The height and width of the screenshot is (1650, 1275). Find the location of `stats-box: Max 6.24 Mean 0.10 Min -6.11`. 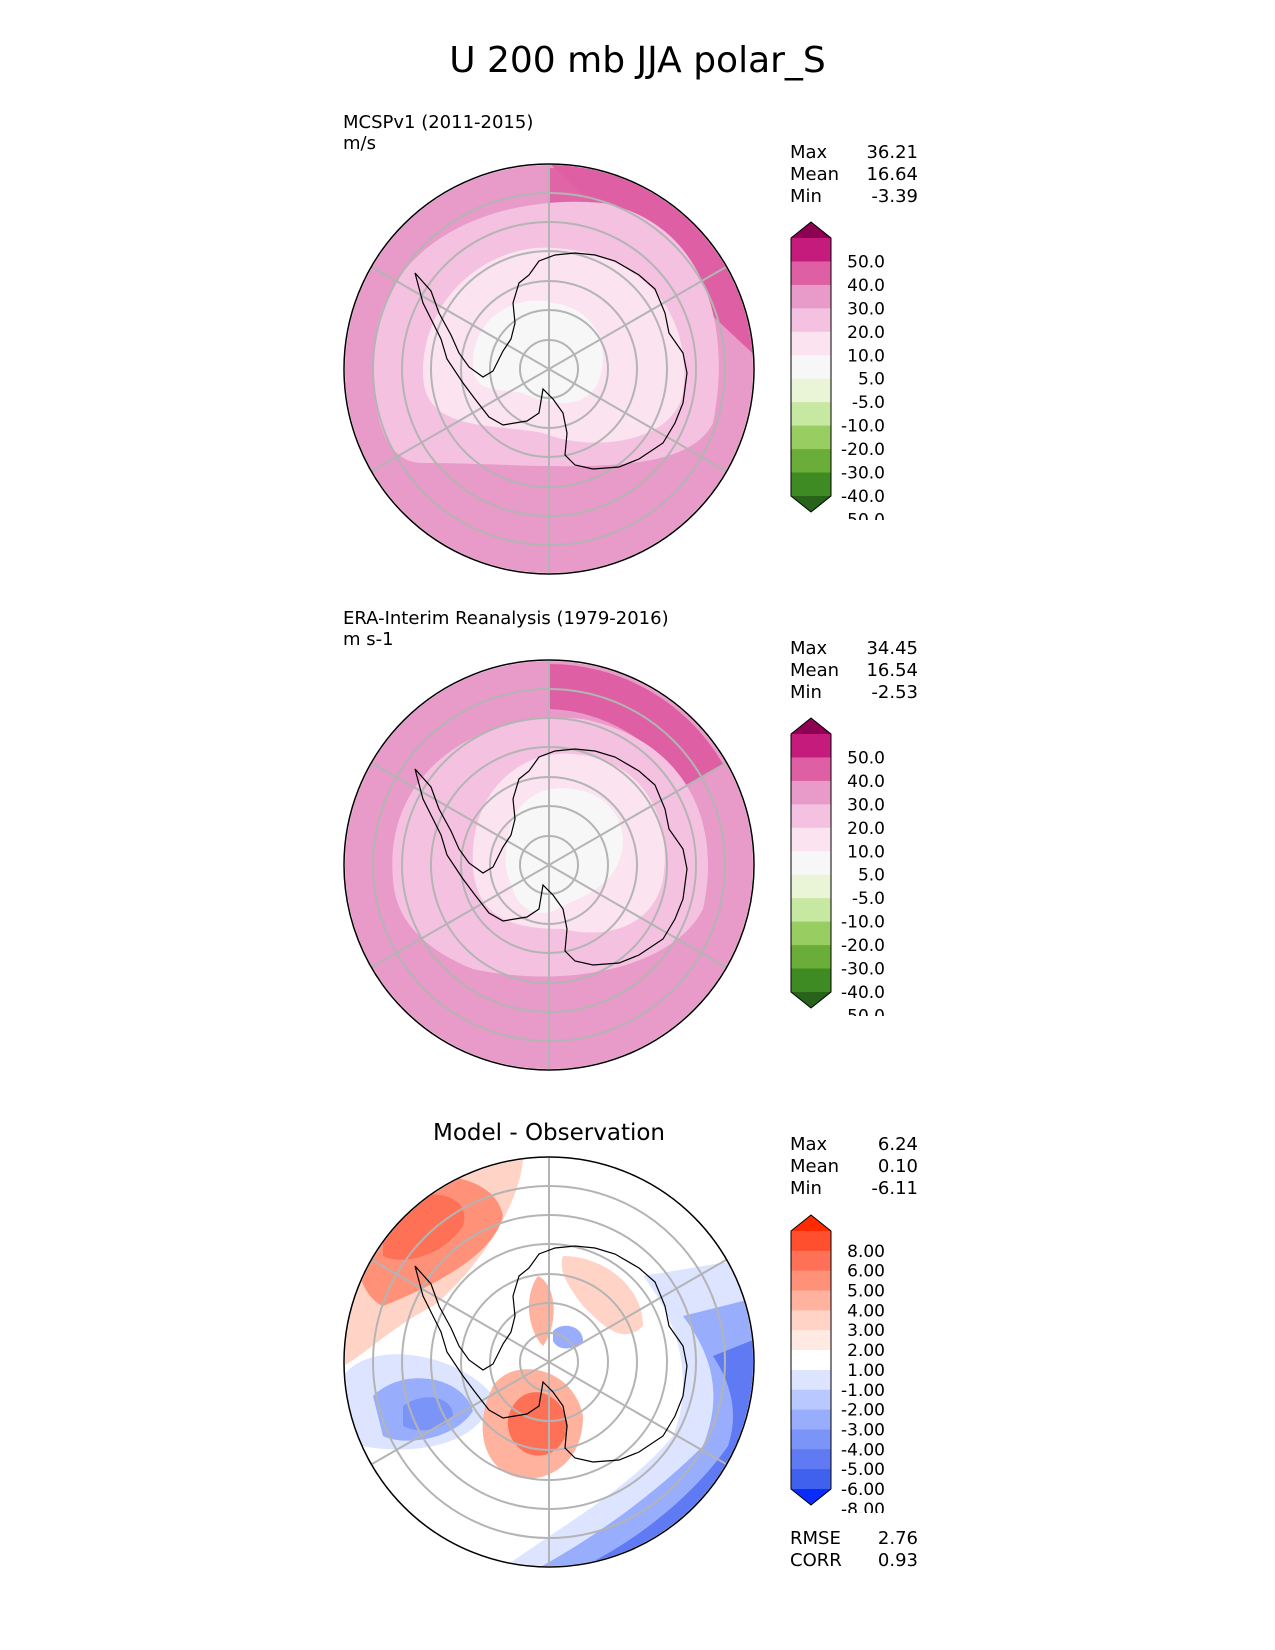

stats-box: Max 6.24 Mean 0.10 Min -6.11 is located at coordinates (854, 1166).